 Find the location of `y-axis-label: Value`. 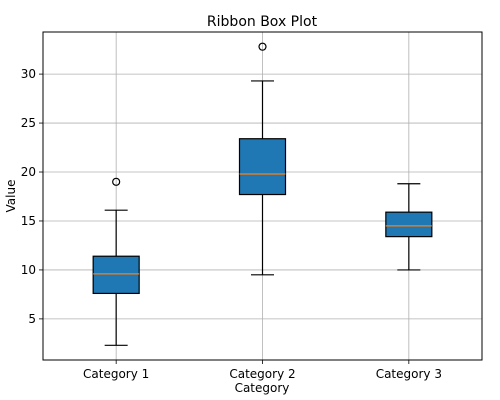

y-axis-label: Value is located at coordinates (11, 196).